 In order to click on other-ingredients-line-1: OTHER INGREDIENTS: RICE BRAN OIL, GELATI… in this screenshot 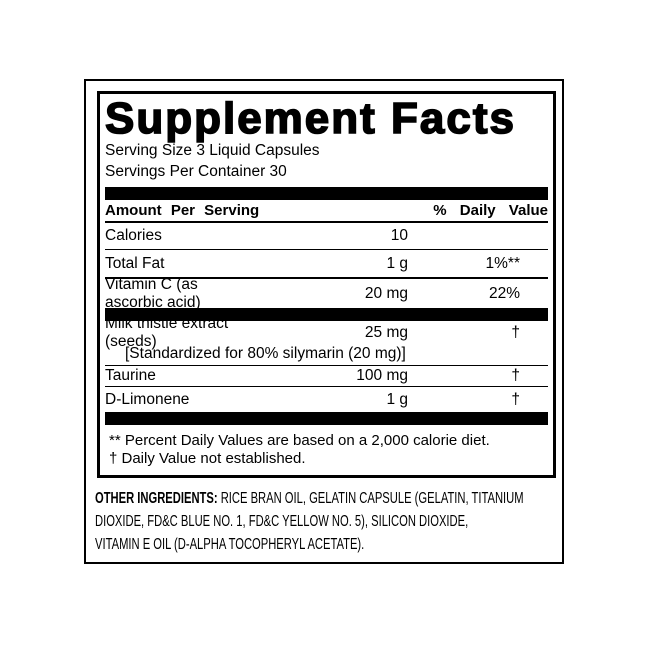, I will do `click(309, 498)`.